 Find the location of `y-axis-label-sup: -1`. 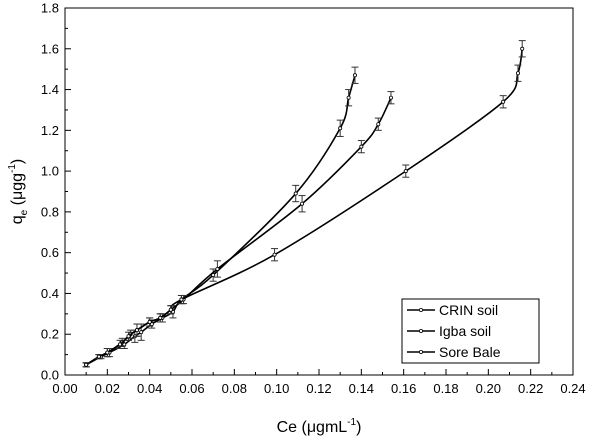

y-axis-label-sup: -1 is located at coordinates (12, 168).